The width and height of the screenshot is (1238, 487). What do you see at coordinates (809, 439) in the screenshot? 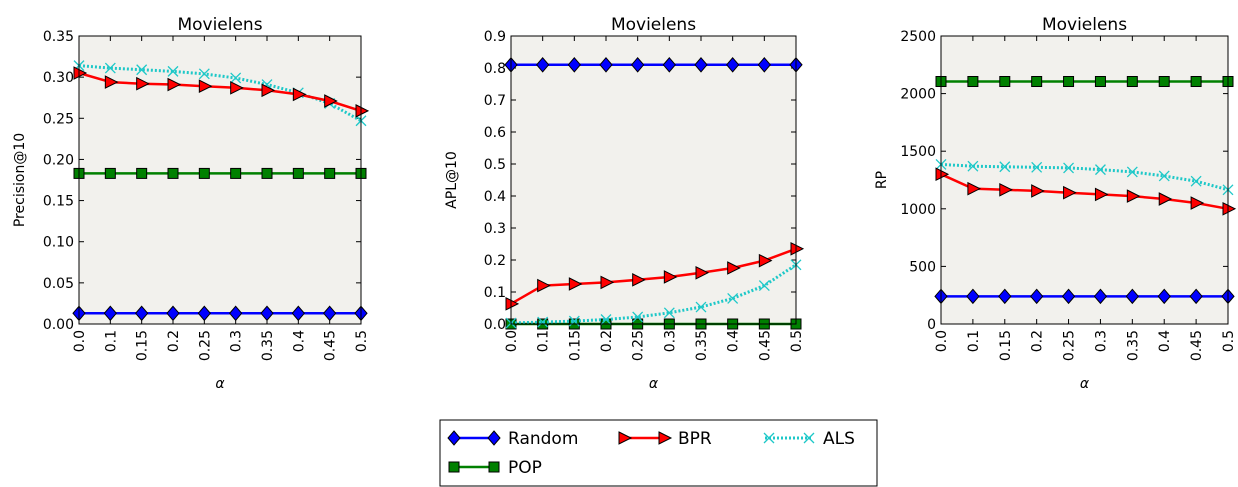
I see `legend-entry-als: ALS` at bounding box center [809, 439].